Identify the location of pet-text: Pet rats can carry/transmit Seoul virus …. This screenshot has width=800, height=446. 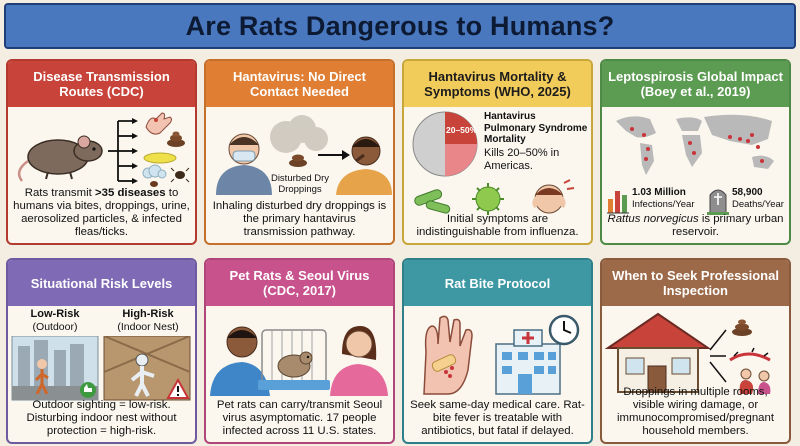
(299, 418).